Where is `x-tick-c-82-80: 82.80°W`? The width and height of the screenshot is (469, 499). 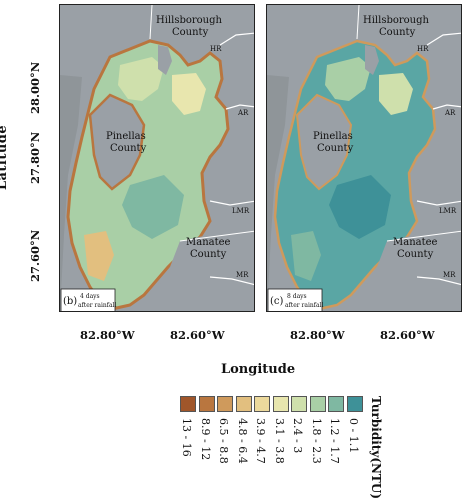 x-tick-c-82-80: 82.80°W is located at coordinates (317, 335).